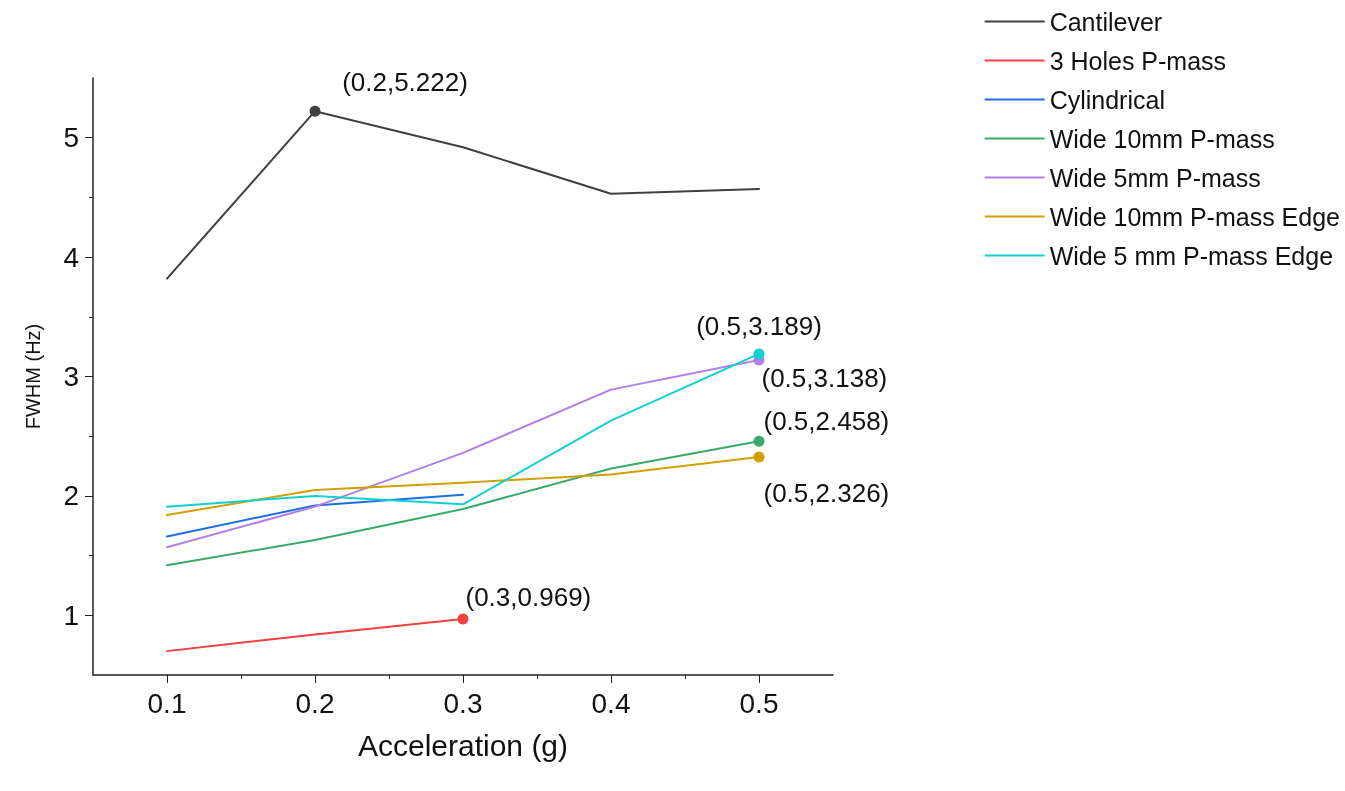 The width and height of the screenshot is (1345, 791). Describe the element at coordinates (167, 703) in the screenshot. I see `x-tick-label: 0.1` at that location.